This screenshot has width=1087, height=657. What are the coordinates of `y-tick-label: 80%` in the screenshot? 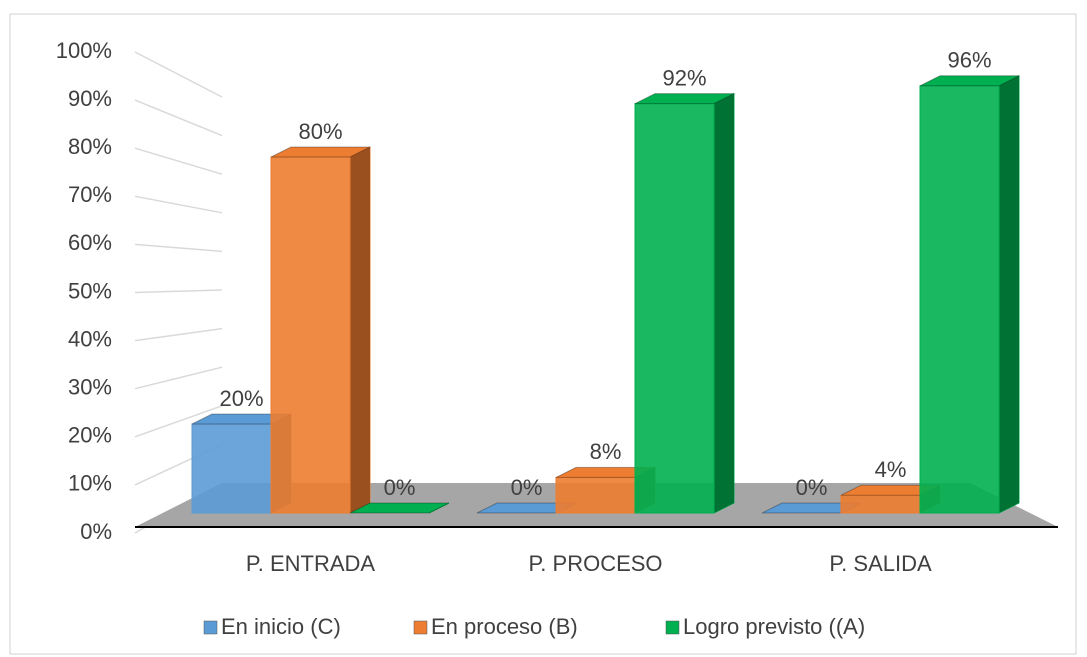 It's located at (90, 146).